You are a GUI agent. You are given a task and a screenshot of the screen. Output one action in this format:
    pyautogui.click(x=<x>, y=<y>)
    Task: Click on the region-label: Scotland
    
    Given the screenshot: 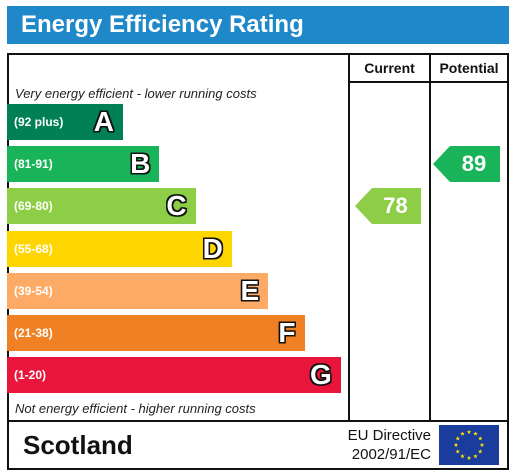 What is the action you would take?
    pyautogui.click(x=78, y=445)
    